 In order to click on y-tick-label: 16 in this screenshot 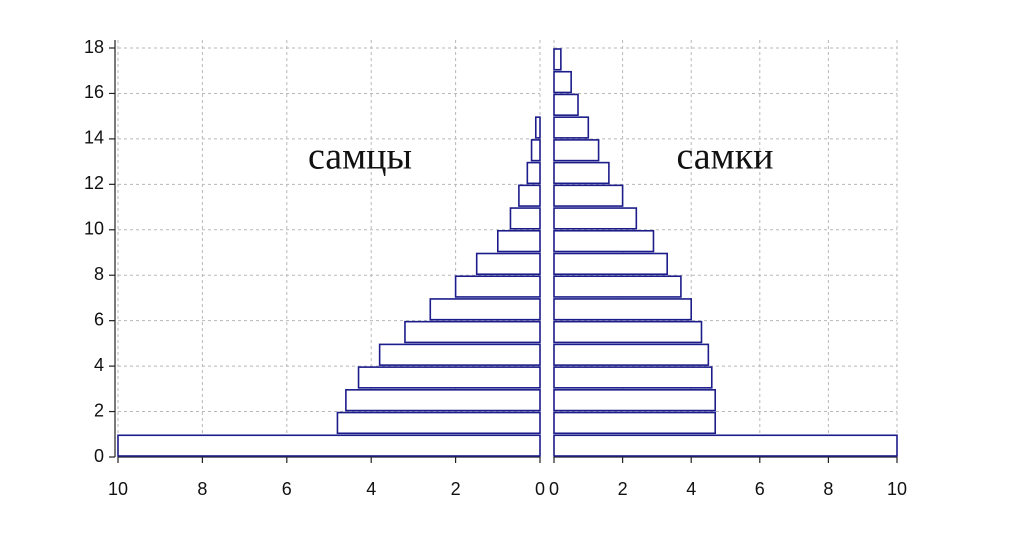, I will do `click(94, 92)`.